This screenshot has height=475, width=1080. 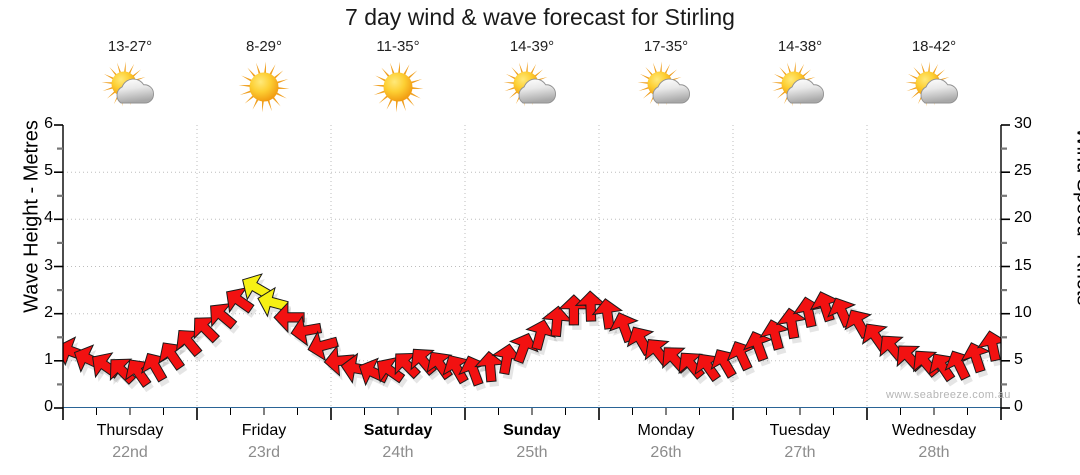 I want to click on right-tick-label: 30, so click(x=1023, y=123).